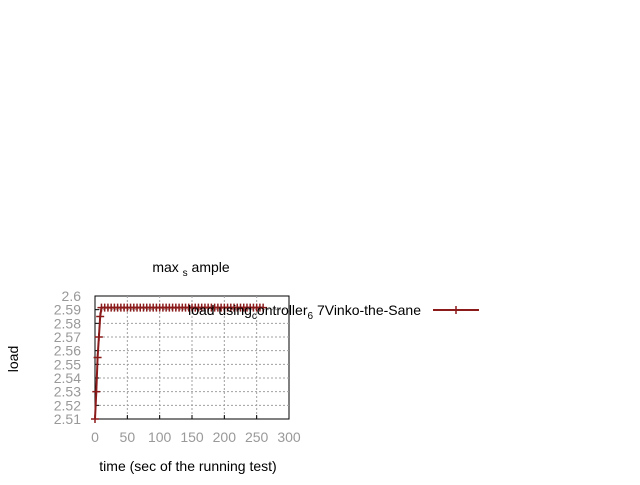 The height and width of the screenshot is (485, 640). Describe the element at coordinates (67, 419) in the screenshot. I see `y-tick-label: 2.51` at that location.